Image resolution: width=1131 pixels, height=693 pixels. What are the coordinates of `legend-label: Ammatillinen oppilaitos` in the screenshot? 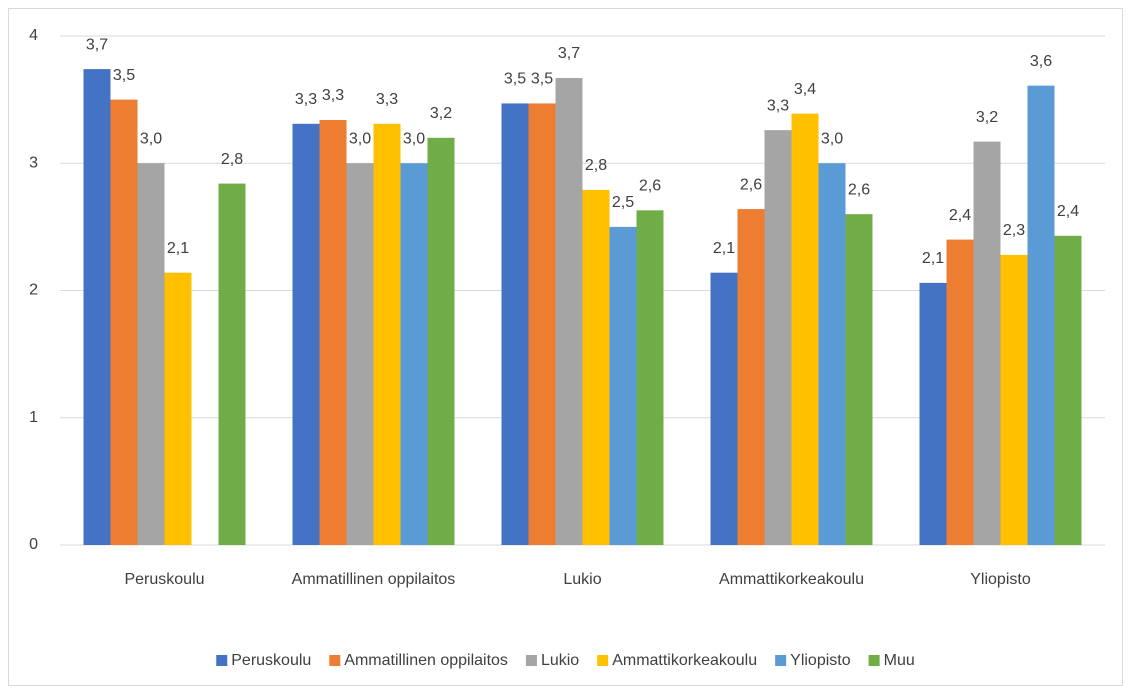 It's located at (426, 660).